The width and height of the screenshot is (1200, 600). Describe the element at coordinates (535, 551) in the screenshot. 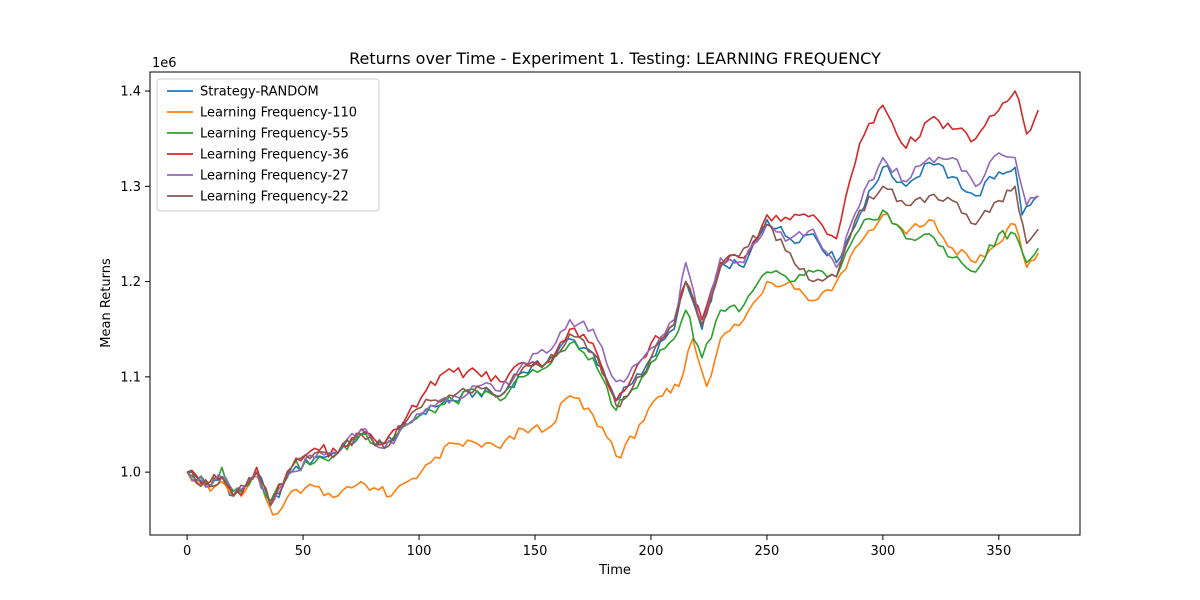

I see `x-tick-label: 150` at that location.